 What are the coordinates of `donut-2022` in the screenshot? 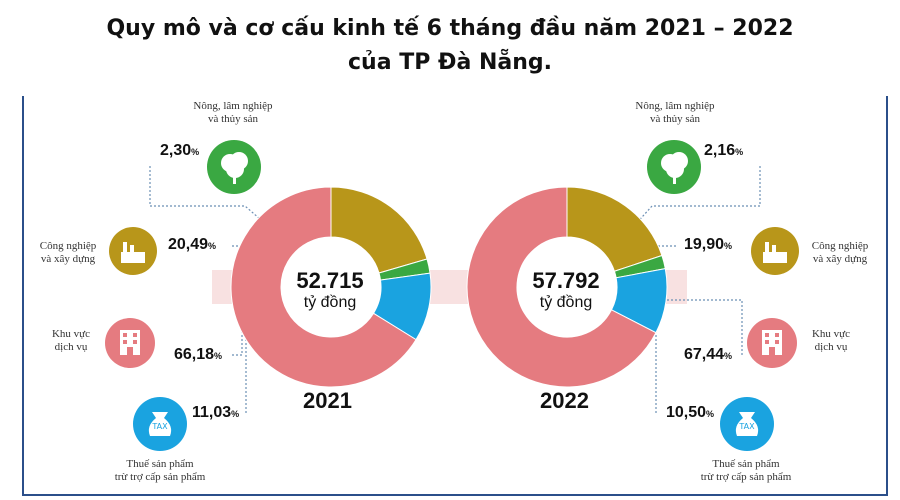 It's located at (567, 287).